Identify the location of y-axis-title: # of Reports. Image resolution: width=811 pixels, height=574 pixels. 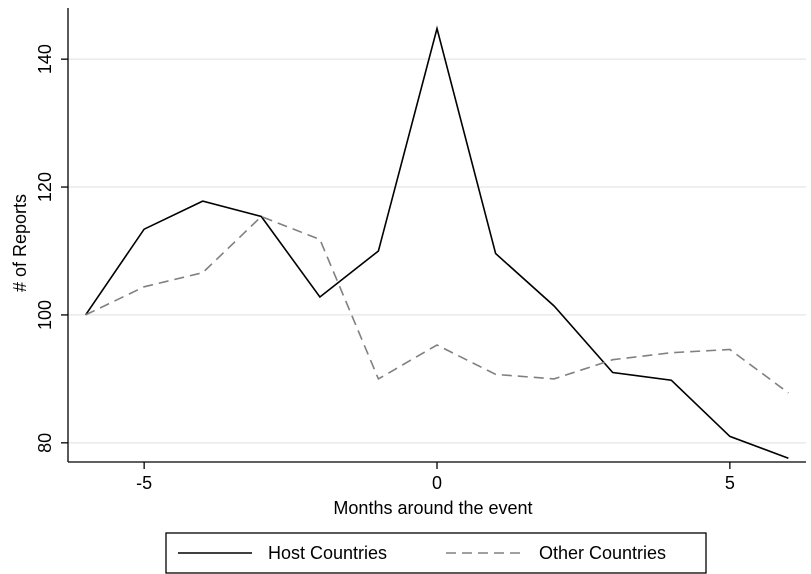
(20, 243).